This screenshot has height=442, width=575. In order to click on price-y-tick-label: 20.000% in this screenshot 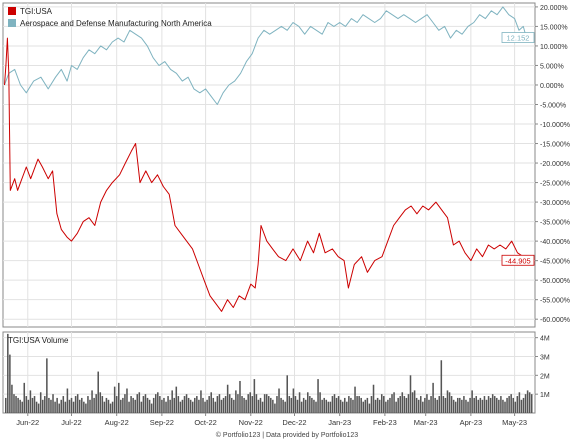, I will do `click(554, 8)`.